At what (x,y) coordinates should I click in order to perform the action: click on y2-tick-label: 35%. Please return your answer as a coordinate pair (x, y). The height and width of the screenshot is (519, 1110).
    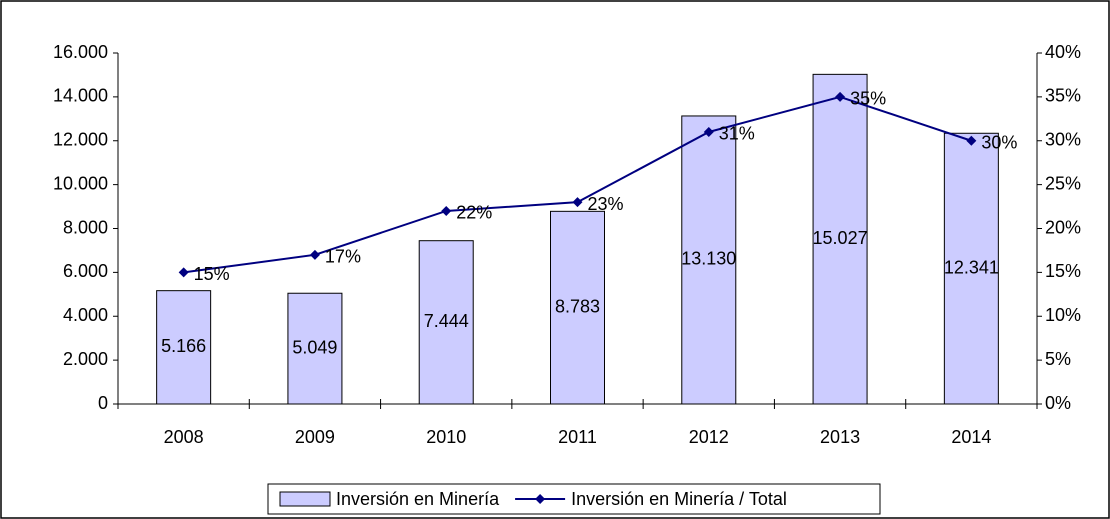
    Looking at the image, I should click on (1063, 96).